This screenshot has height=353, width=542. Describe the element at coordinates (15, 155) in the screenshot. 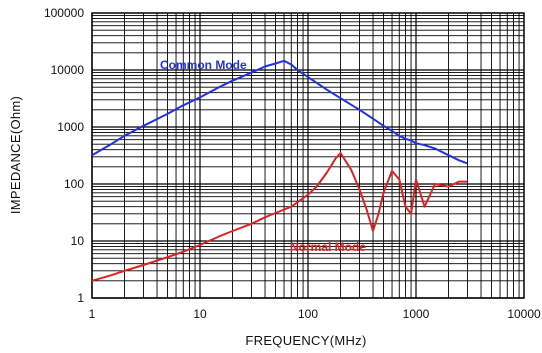

I see `y-axis-label: IMPEDANCE(Ohm)` at that location.